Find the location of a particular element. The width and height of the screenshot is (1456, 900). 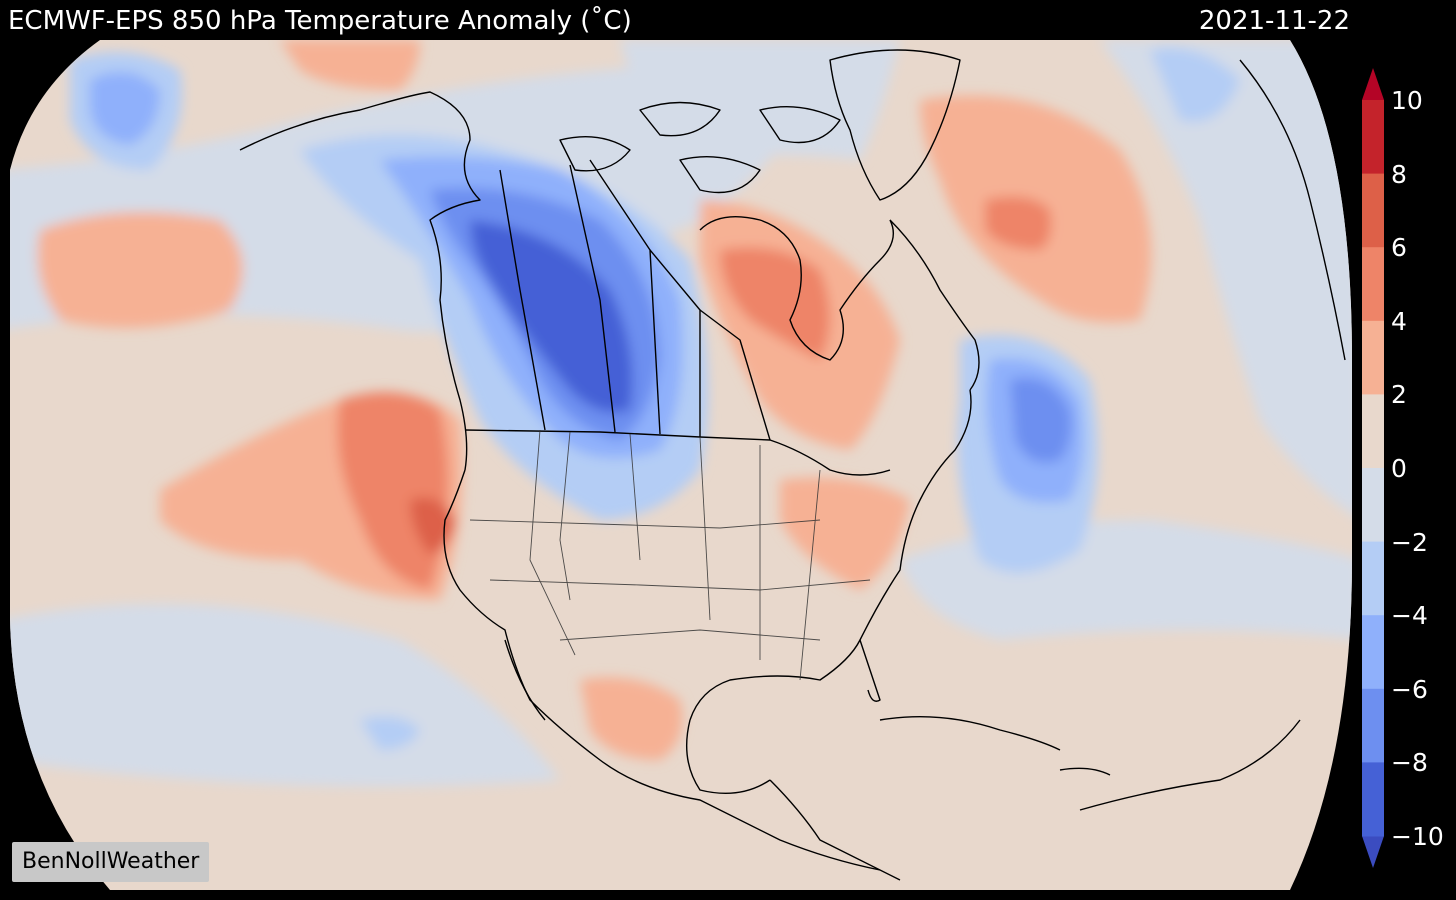

valid-date: 2021-11-22 is located at coordinates (1274, 21).